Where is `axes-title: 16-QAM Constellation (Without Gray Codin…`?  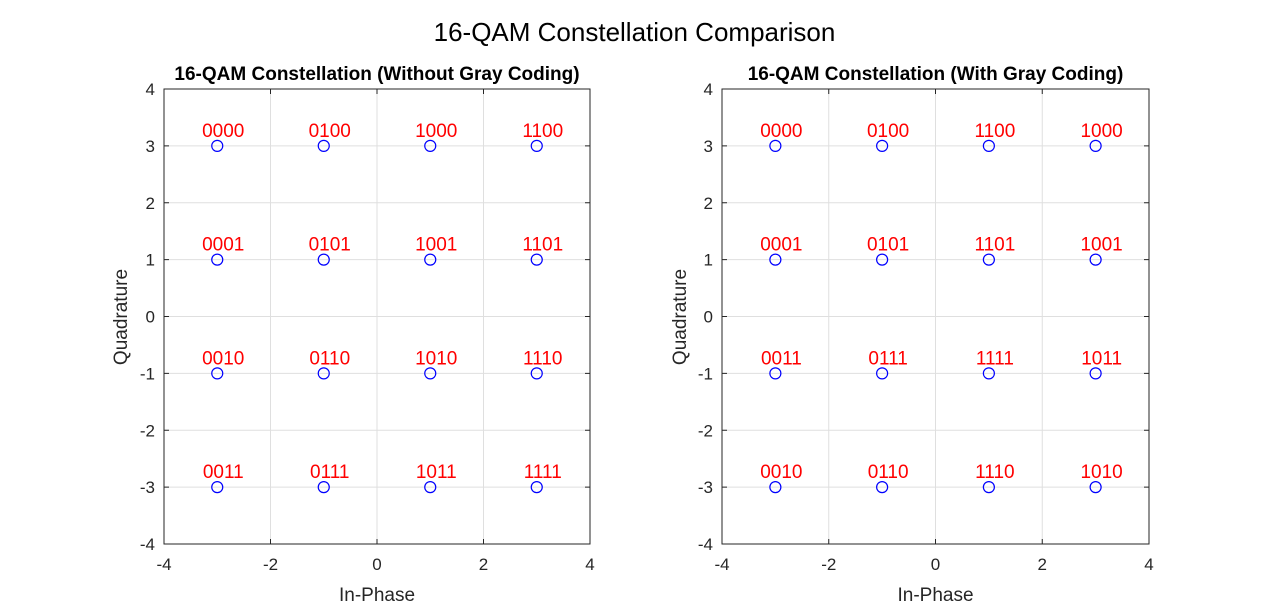 axes-title: 16-QAM Constellation (Without Gray Codin… is located at coordinates (376, 74).